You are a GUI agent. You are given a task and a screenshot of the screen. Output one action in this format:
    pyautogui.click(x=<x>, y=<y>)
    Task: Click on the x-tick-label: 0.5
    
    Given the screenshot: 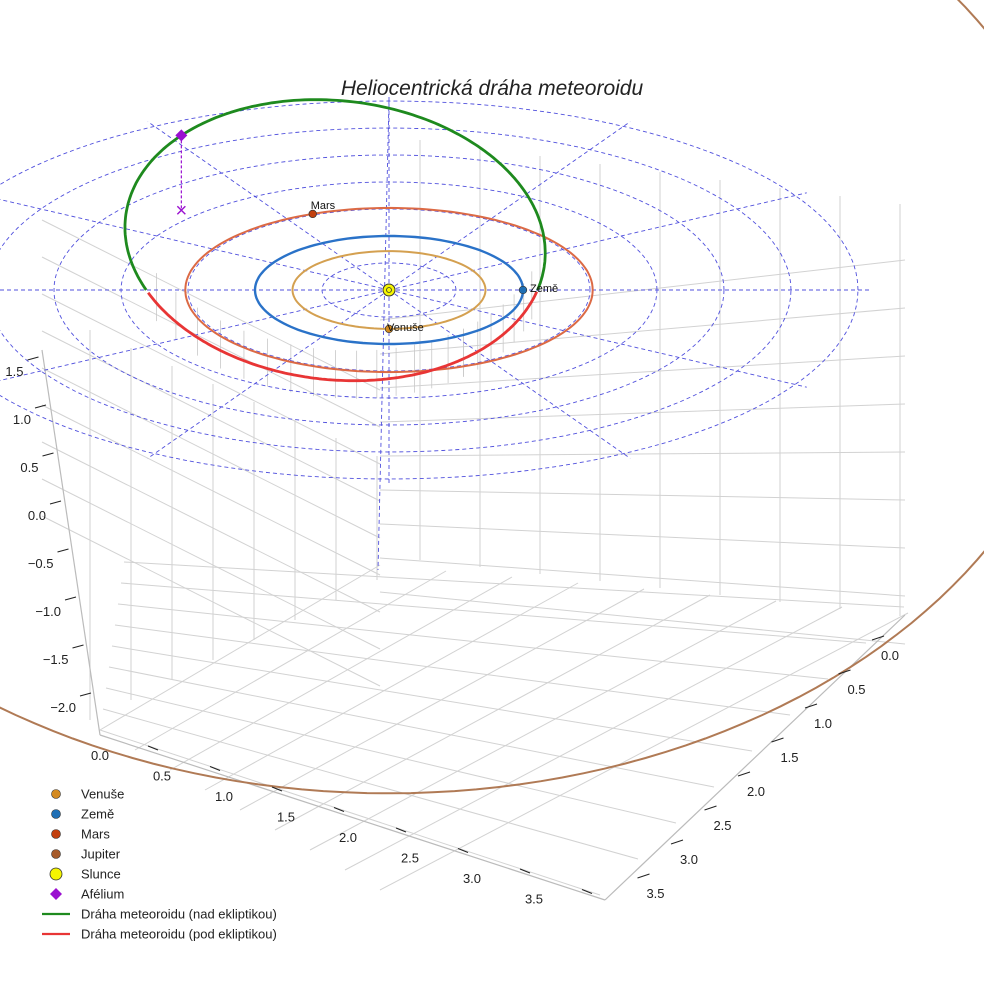 What is the action you would take?
    pyautogui.click(x=162, y=776)
    